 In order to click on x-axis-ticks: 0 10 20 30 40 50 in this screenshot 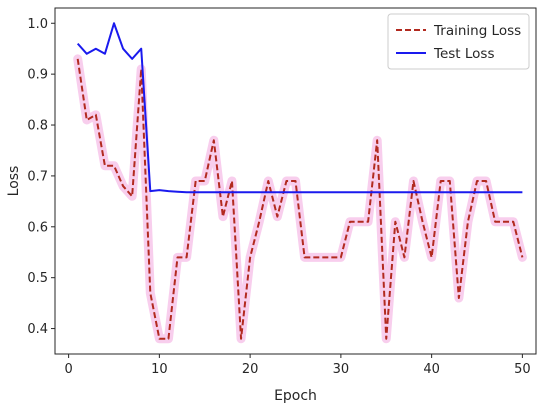, I will do `click(297, 365)`.